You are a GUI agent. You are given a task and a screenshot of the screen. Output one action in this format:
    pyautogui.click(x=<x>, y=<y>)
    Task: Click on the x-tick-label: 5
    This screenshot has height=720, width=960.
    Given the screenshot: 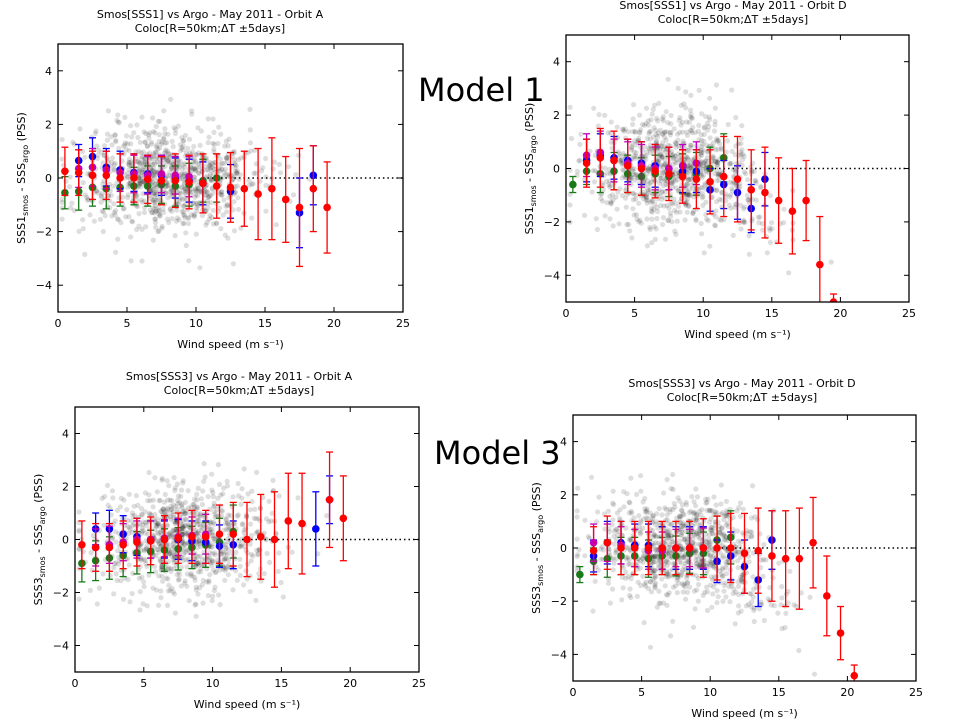 What is the action you would take?
    pyautogui.click(x=143, y=683)
    